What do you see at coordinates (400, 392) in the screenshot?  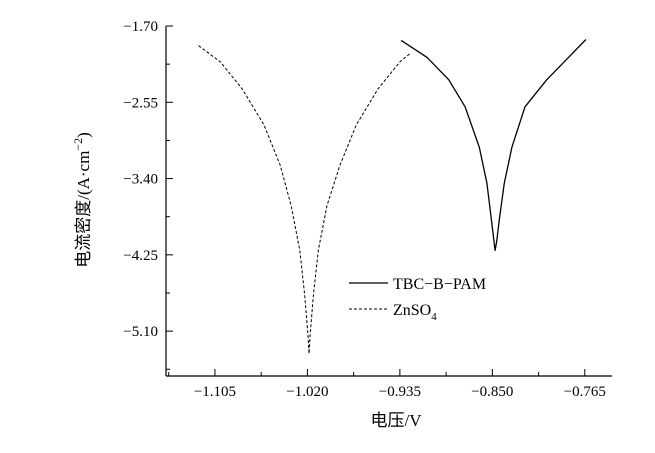 I see `x-tick-label: −0.935` at bounding box center [400, 392].